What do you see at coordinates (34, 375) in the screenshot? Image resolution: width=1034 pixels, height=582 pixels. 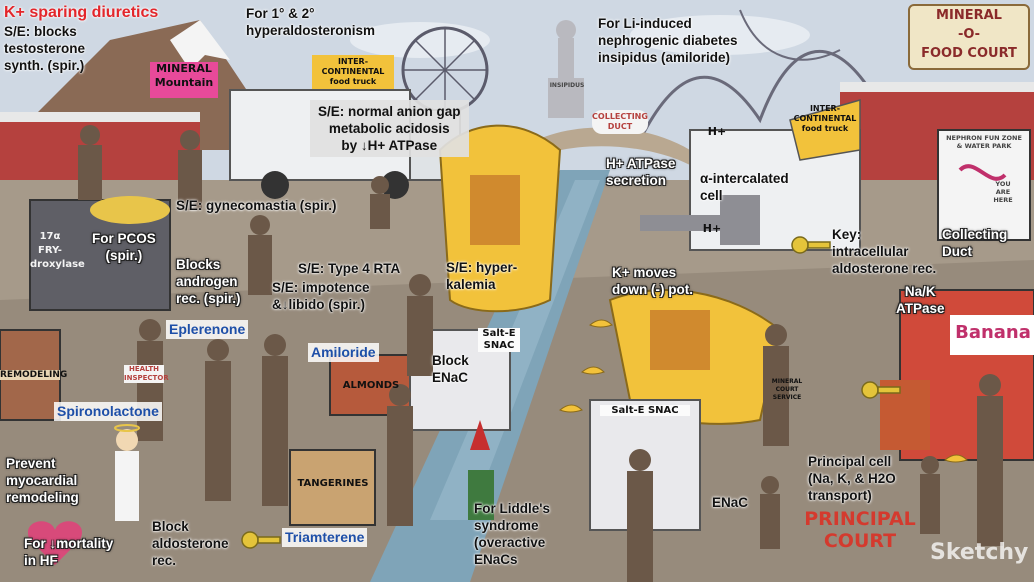 I see `remodeling-sign: REMODELING` at bounding box center [34, 375].